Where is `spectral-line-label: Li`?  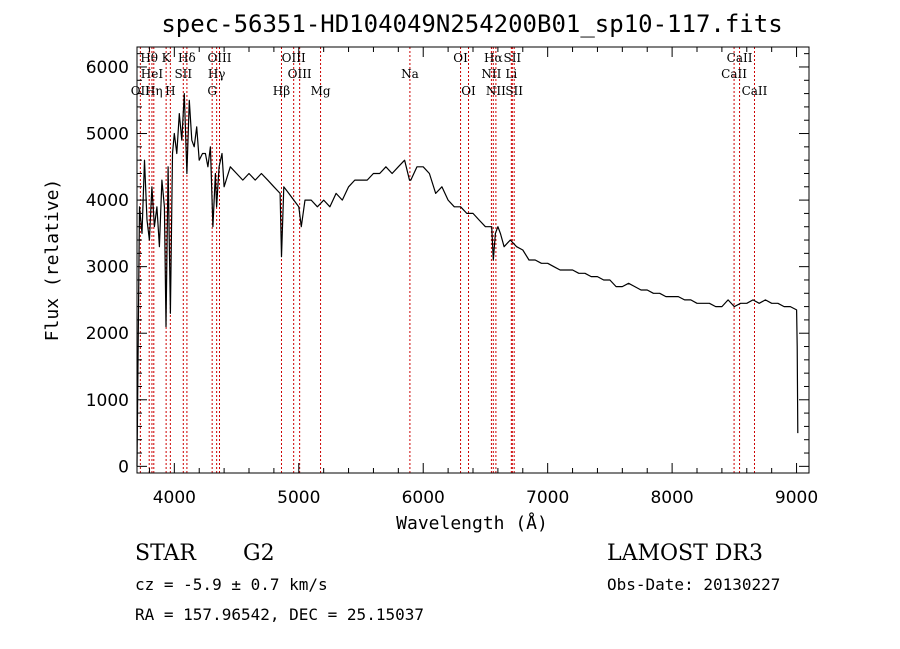
spectral-line-label: Li is located at coordinates (511, 74).